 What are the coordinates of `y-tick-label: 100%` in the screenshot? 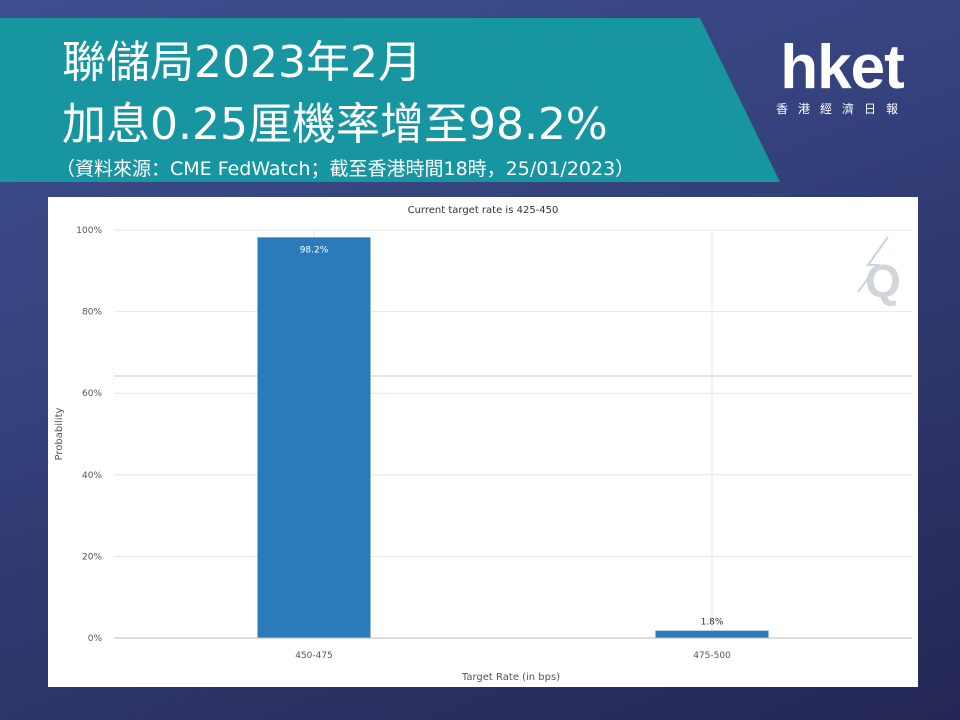 It's located at (89, 231).